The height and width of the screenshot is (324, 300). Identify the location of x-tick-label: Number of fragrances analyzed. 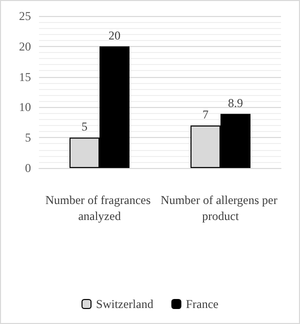
(99, 208).